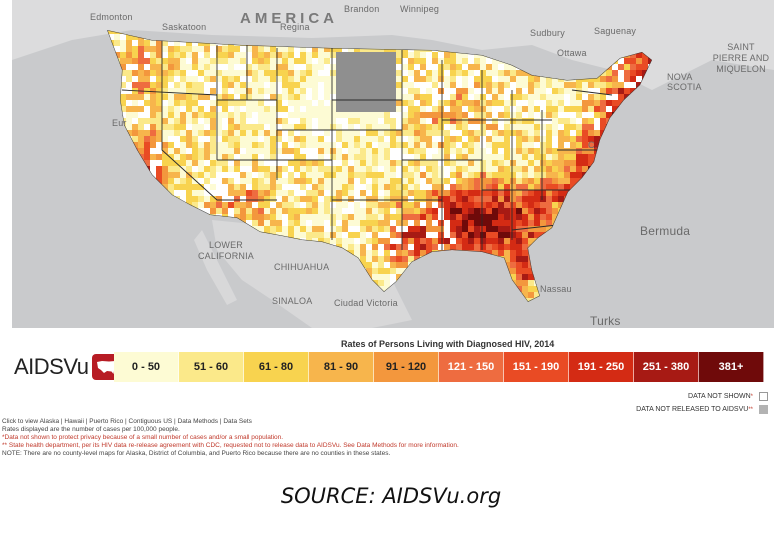  Describe the element at coordinates (420, 9) in the screenshot. I see `label-winnipeg: Winnipeg` at that location.